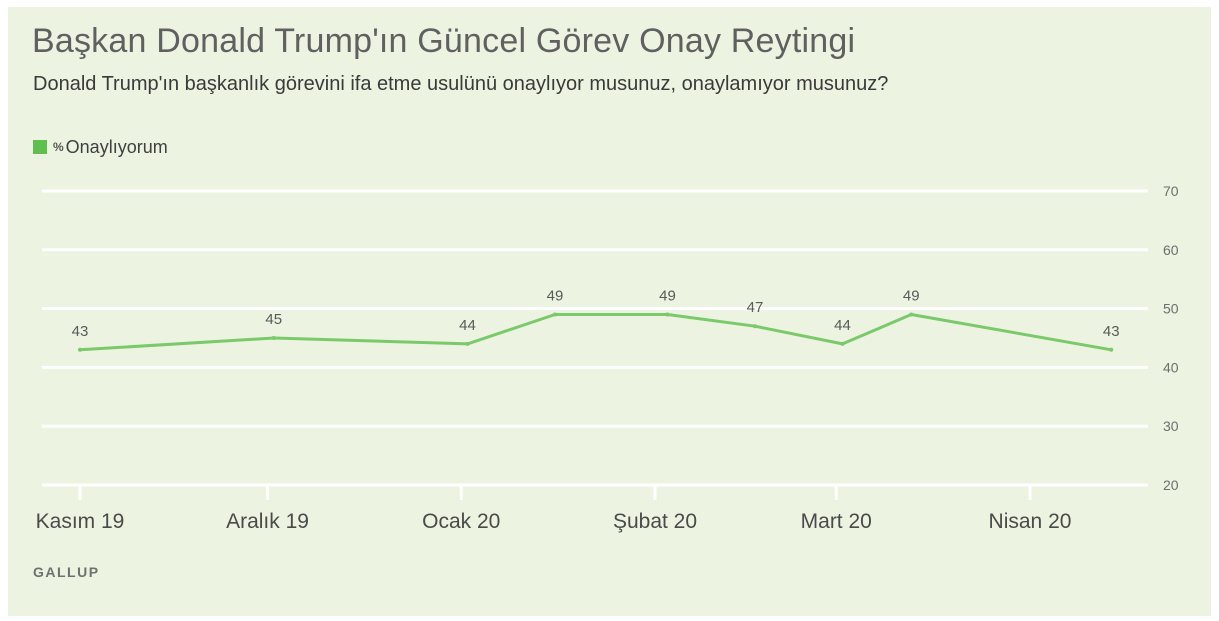 The image size is (1219, 621). What do you see at coordinates (58, 147) in the screenshot?
I see `legend-prefix: %` at bounding box center [58, 147].